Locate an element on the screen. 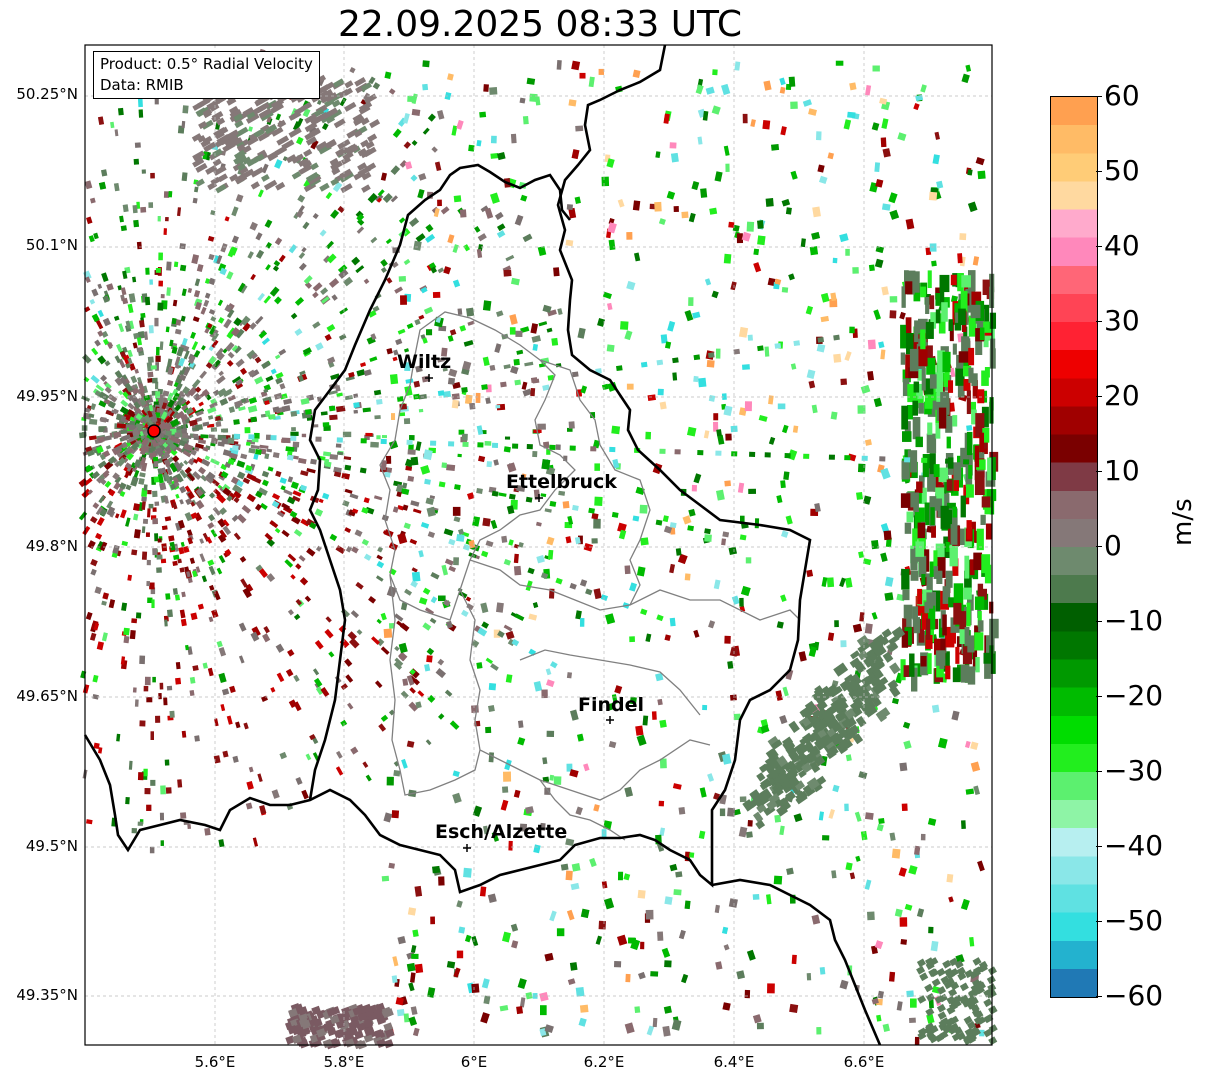 The width and height of the screenshot is (1207, 1081). city-markers is located at coordinates (519, 613).